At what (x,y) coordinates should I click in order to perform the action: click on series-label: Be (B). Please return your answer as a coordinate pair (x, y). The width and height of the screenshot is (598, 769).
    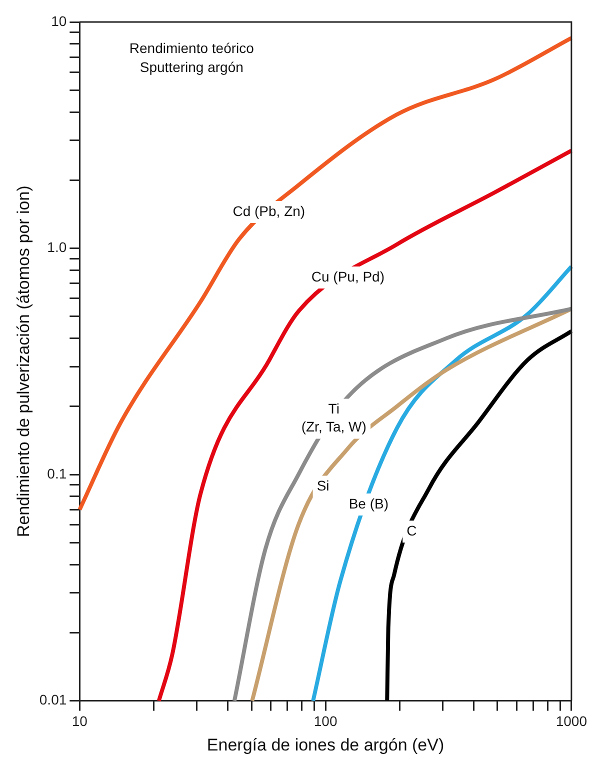
    Looking at the image, I should click on (368, 503).